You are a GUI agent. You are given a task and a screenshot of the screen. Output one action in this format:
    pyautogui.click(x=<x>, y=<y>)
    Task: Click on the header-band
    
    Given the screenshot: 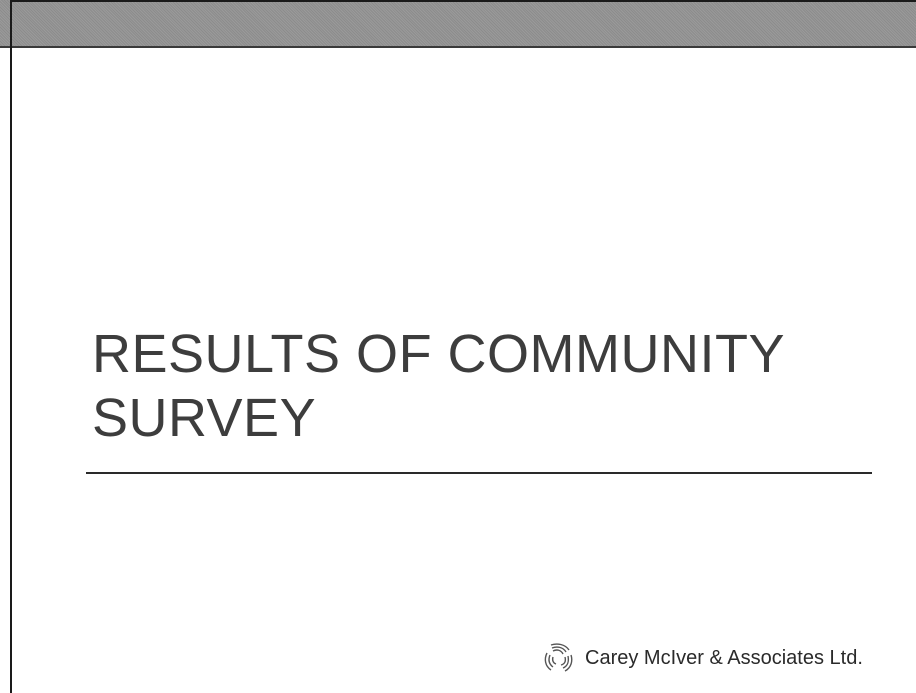 What is the action you would take?
    pyautogui.click(x=458, y=24)
    